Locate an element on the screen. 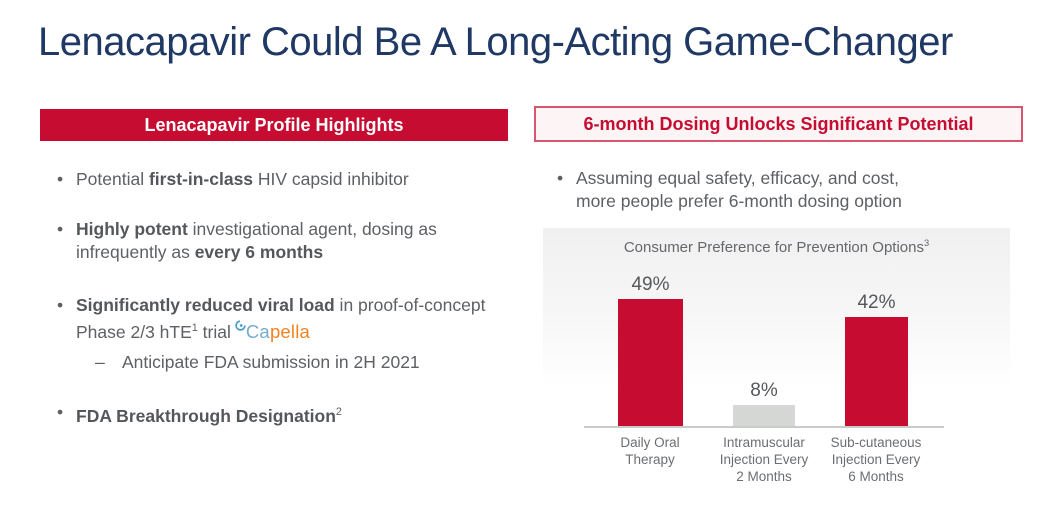  left-panel-header-label: Lenacapavir Profile Highlights is located at coordinates (274, 124).